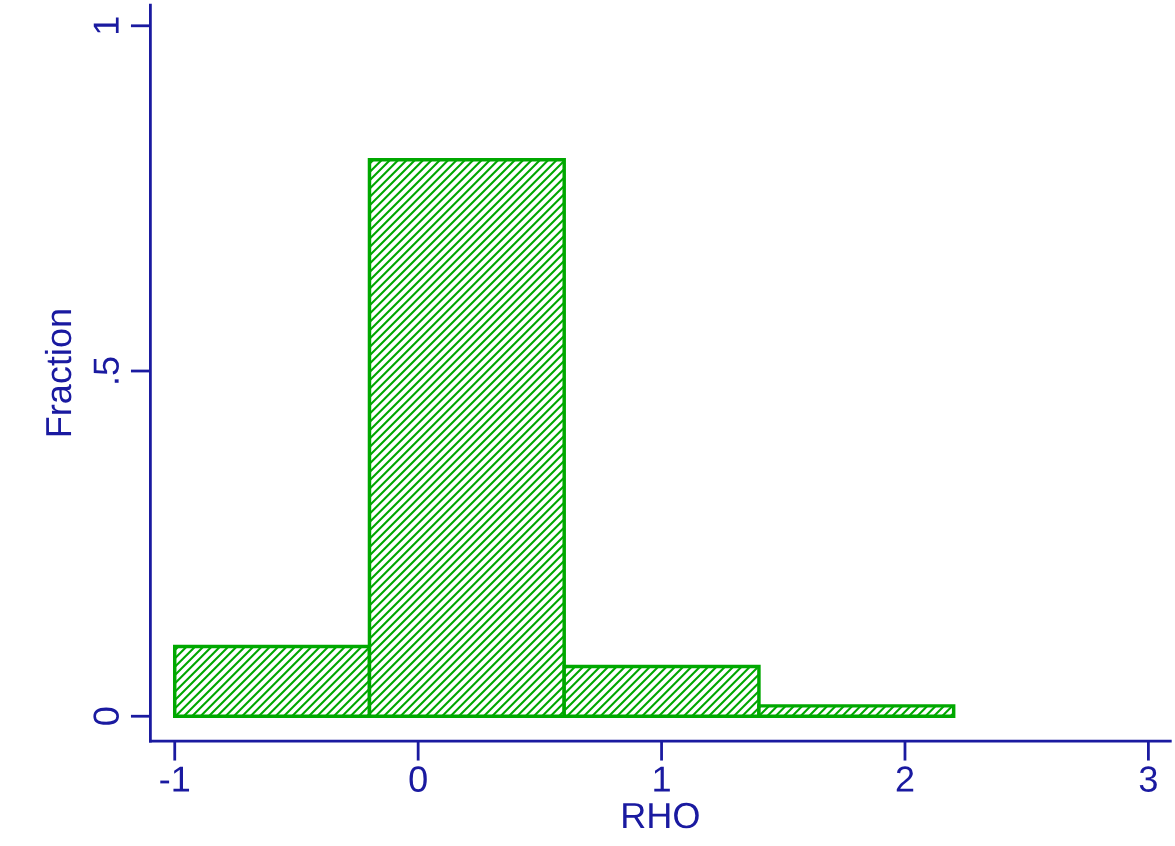 This screenshot has width=1175, height=846. What do you see at coordinates (662, 779) in the screenshot?
I see `x-tick-label: 1` at bounding box center [662, 779].